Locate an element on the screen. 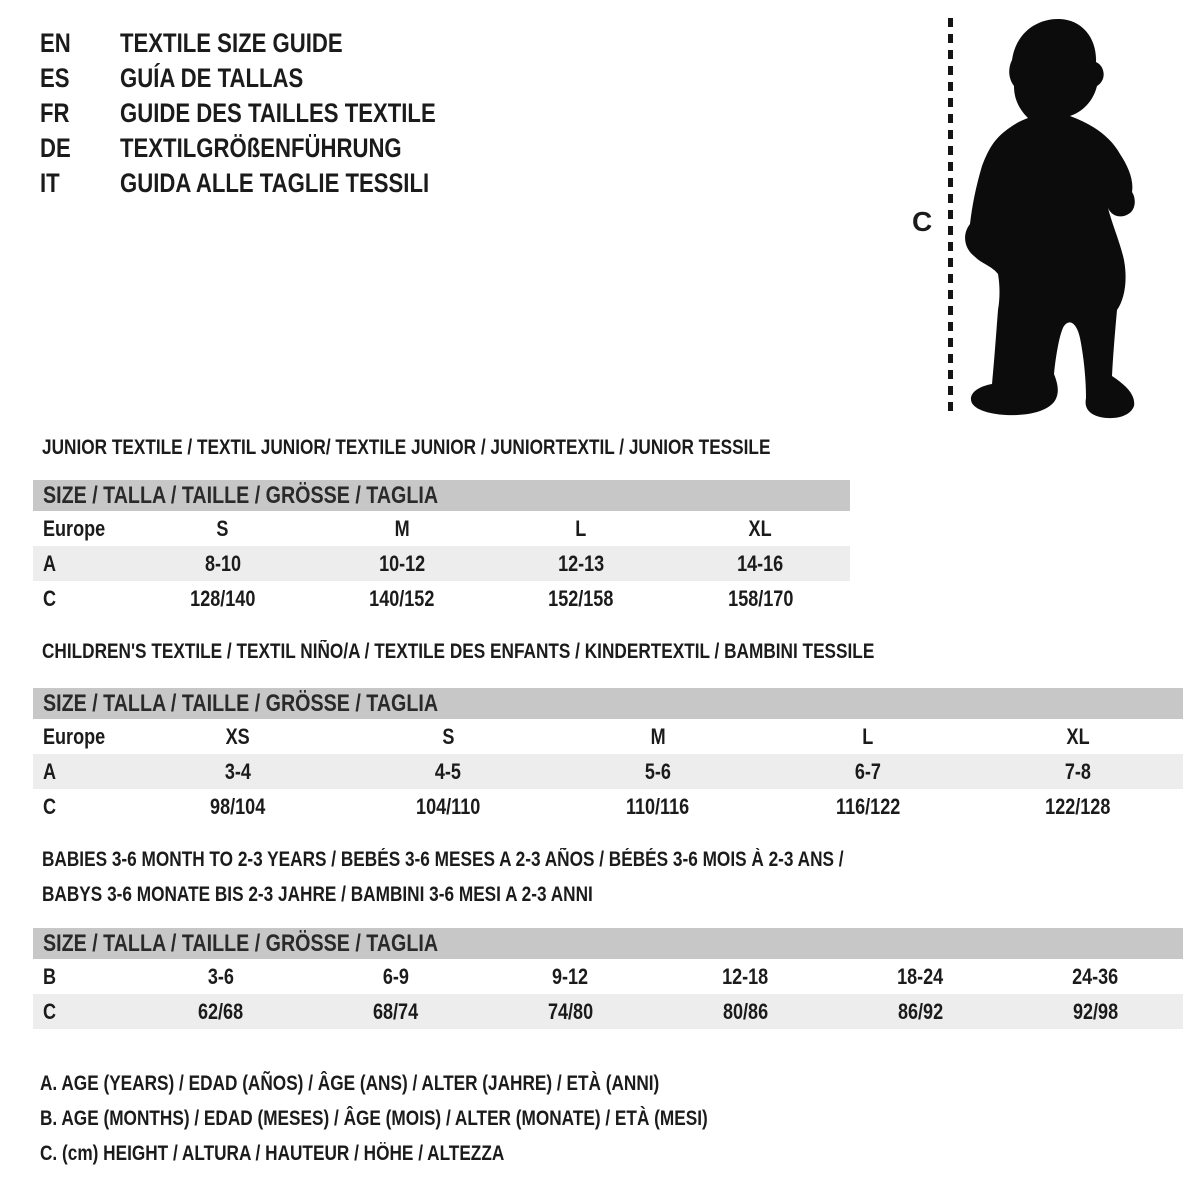  table-cell: 128/140 is located at coordinates (223, 598).